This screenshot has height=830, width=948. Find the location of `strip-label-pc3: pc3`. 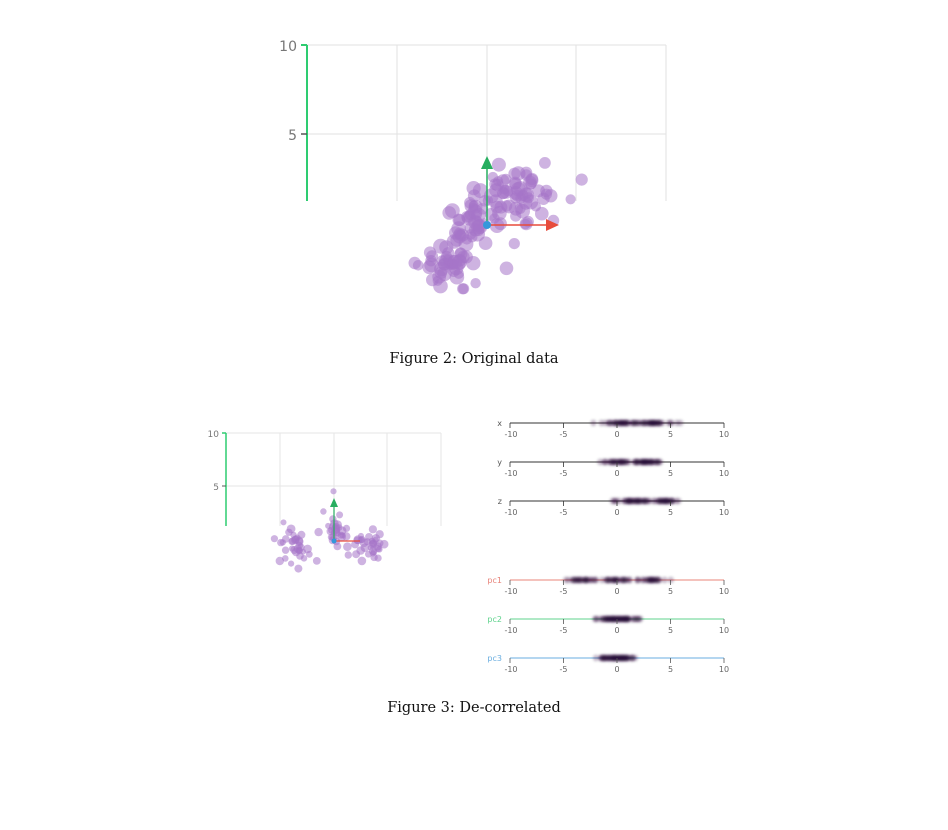

strip-label-pc3: pc3 is located at coordinates (494, 658).